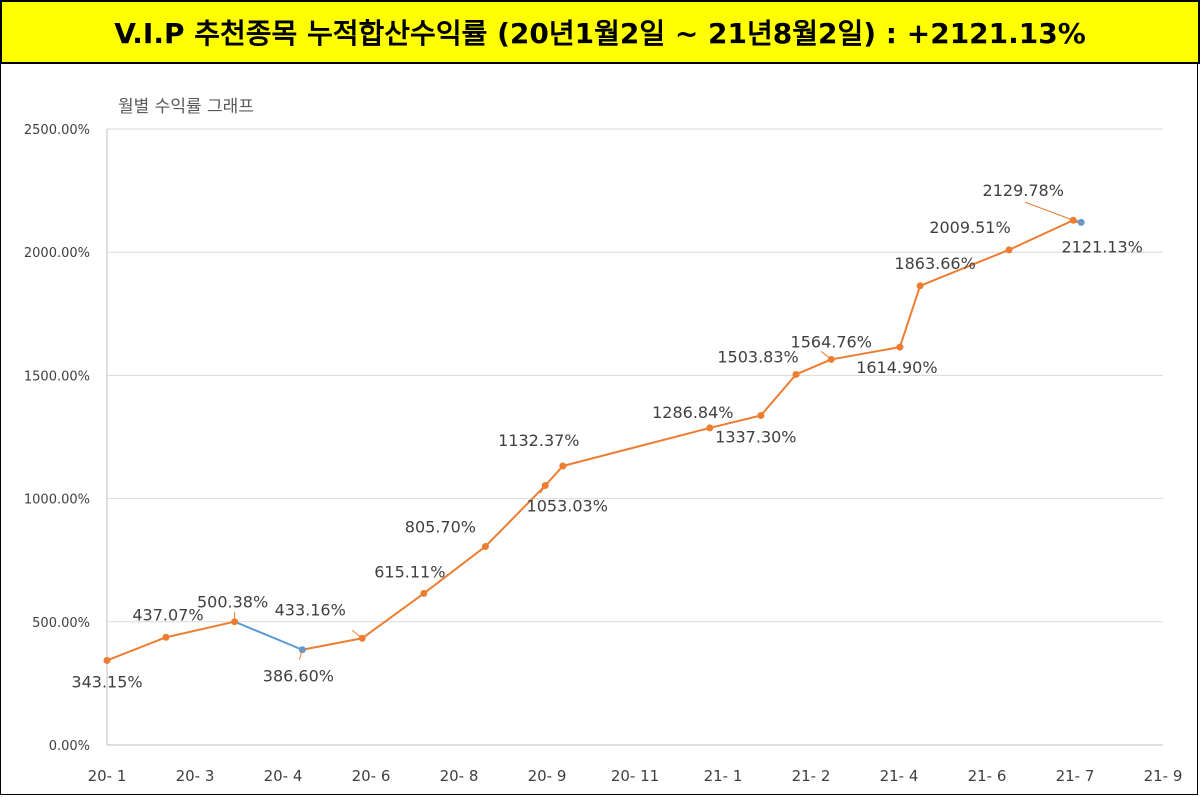 The image size is (1200, 797). Describe the element at coordinates (167, 614) in the screenshot. I see `data-label: 437.07%` at that location.